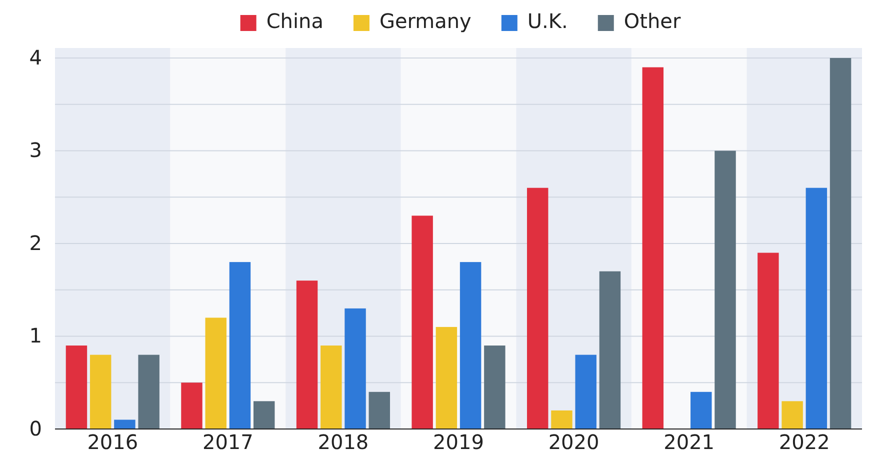 This screenshot has width=871, height=460. I want to click on legend-label: China, so click(295, 21).